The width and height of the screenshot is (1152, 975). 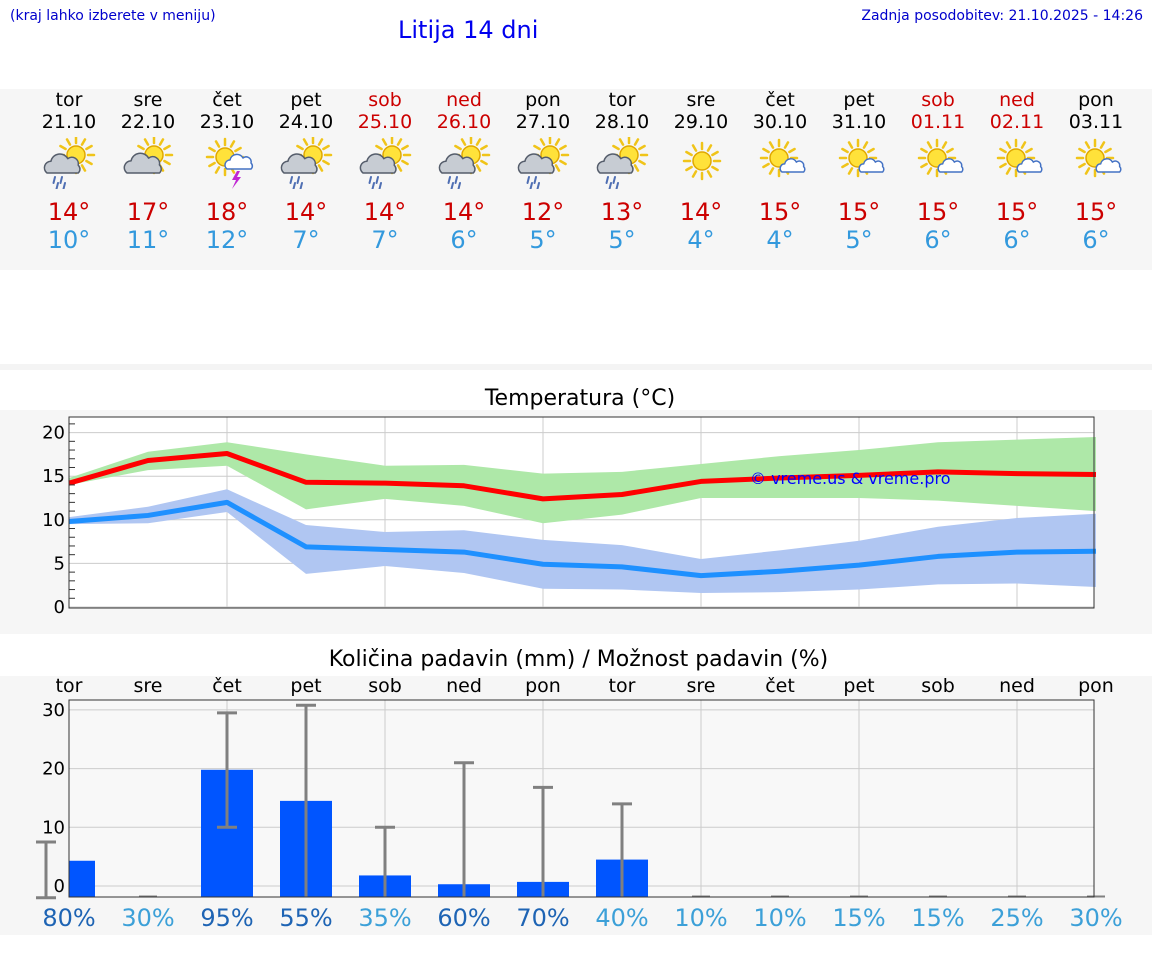 What do you see at coordinates (59, 607) in the screenshot?
I see `y-tick-label: 0` at bounding box center [59, 607].